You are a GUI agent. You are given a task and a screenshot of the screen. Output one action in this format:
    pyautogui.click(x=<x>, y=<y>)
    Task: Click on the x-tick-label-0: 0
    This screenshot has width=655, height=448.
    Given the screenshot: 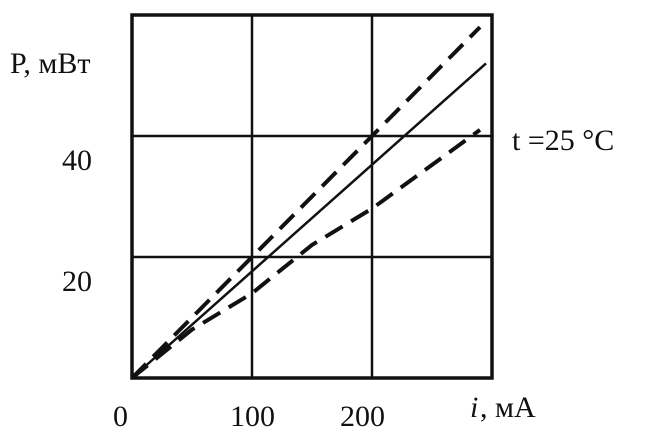 What is the action you would take?
    pyautogui.click(x=120, y=416)
    